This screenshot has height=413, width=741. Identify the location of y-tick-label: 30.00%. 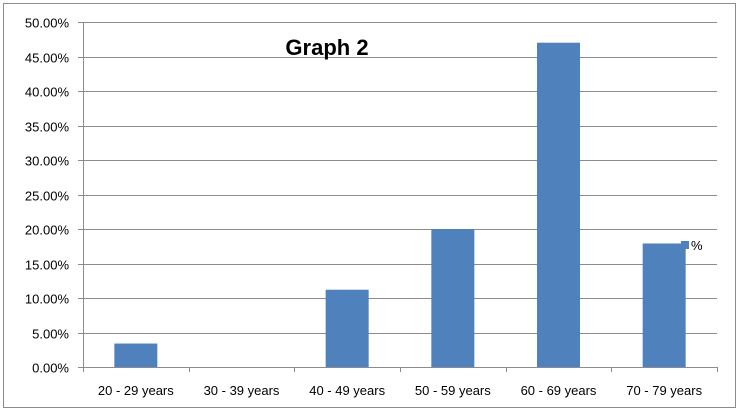
(47, 161).